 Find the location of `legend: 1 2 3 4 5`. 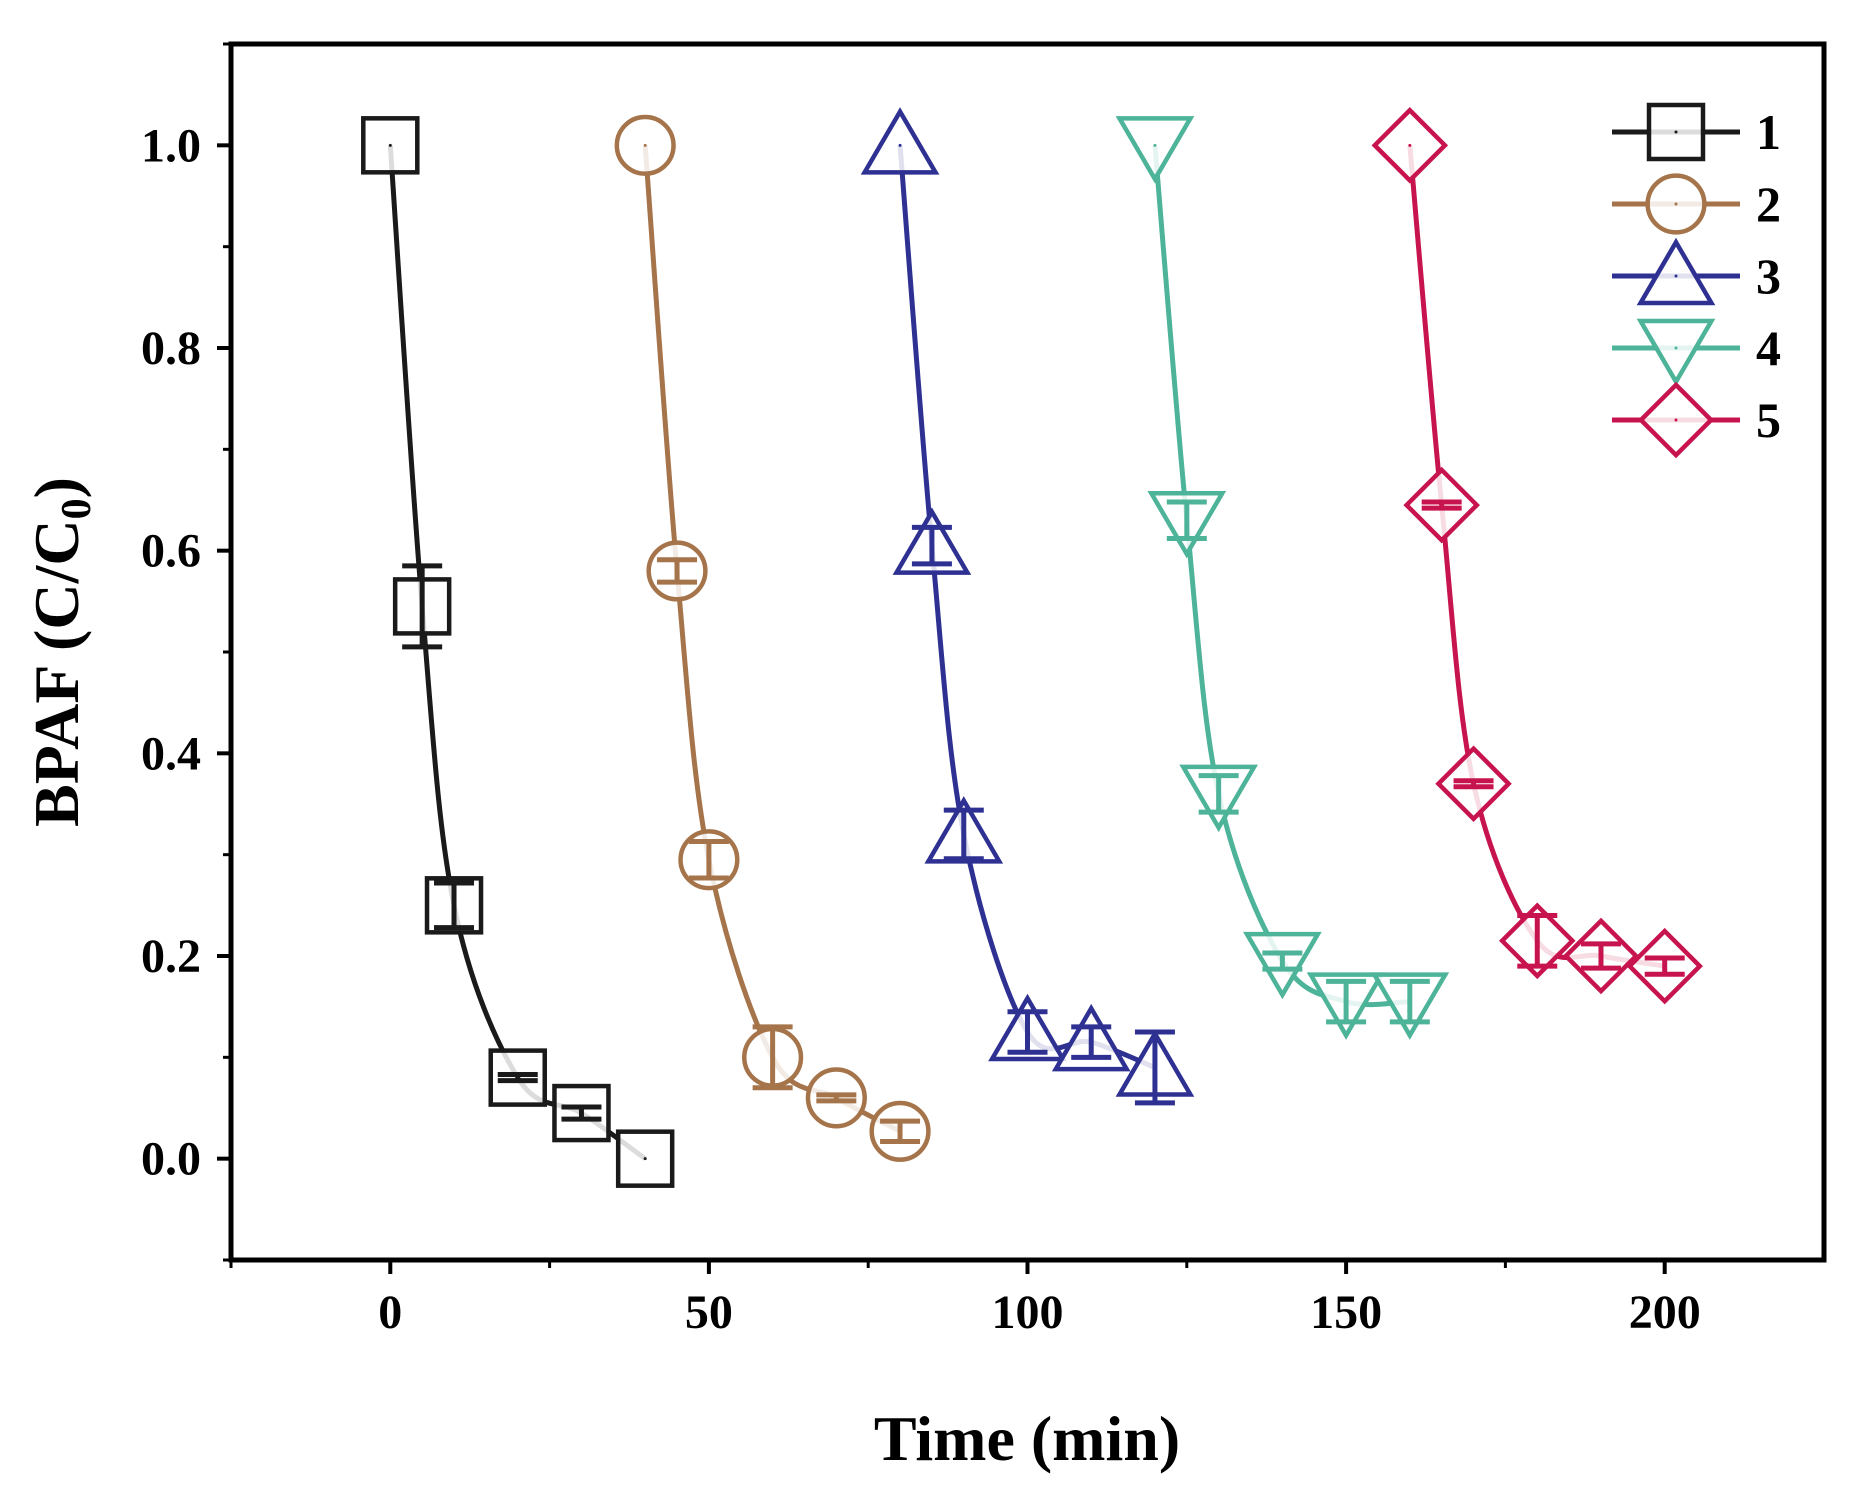

legend: 1 2 3 4 5 is located at coordinates (1696, 280).